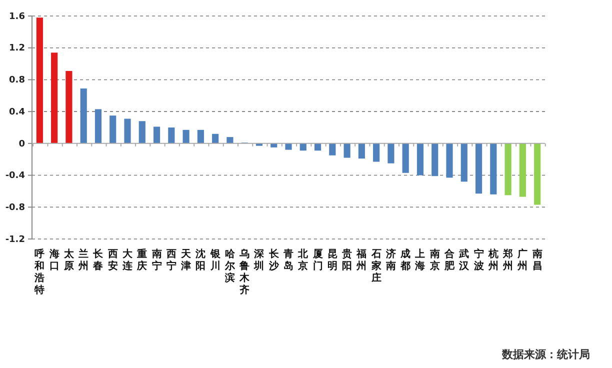 The image size is (612, 368). Describe the element at coordinates (346, 260) in the screenshot. I see `x-tick-label: 贵阳` at that location.